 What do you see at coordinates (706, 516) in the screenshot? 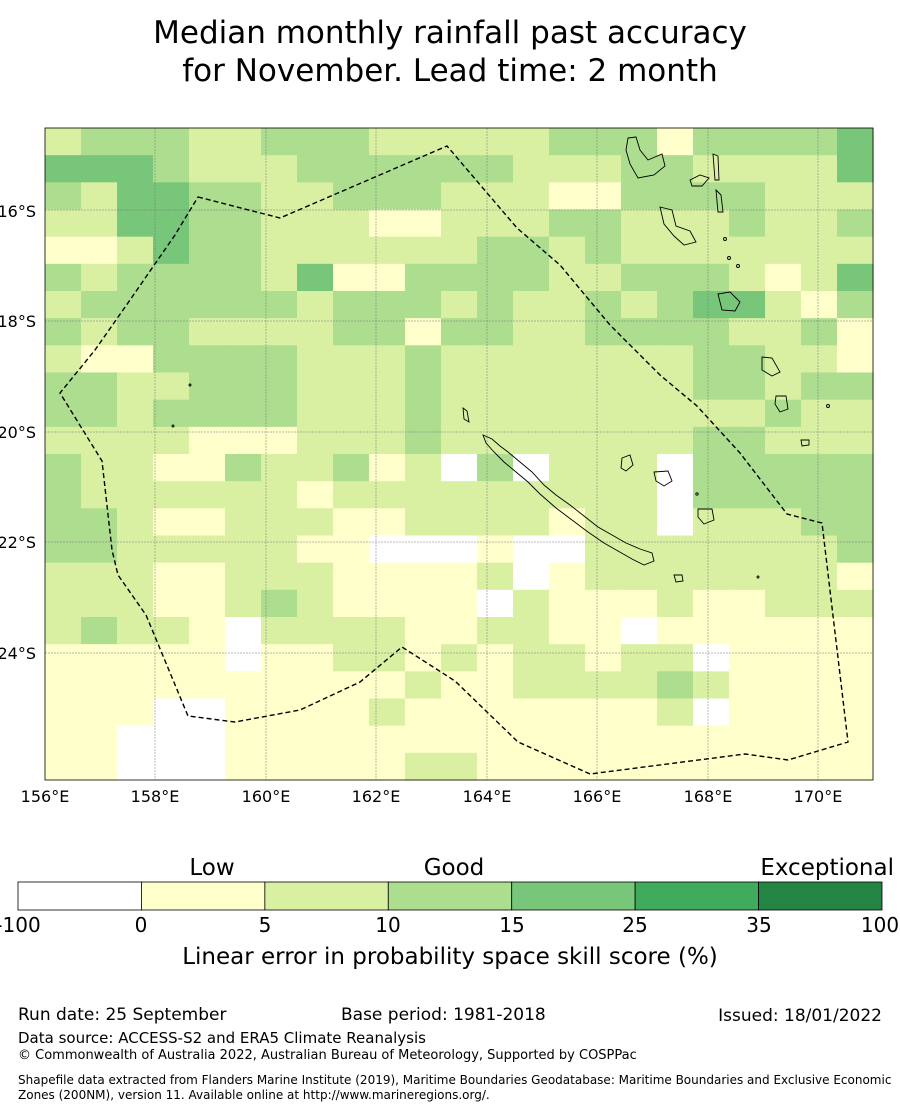
I see `coastline-mare` at bounding box center [706, 516].